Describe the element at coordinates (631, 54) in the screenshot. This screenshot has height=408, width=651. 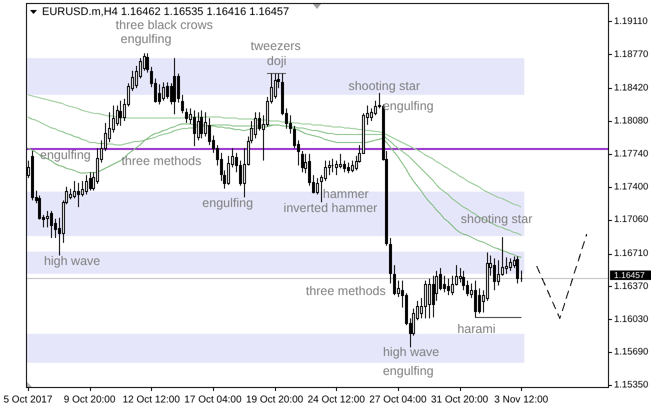
I see `y-tick-label: 1.18770` at that location.